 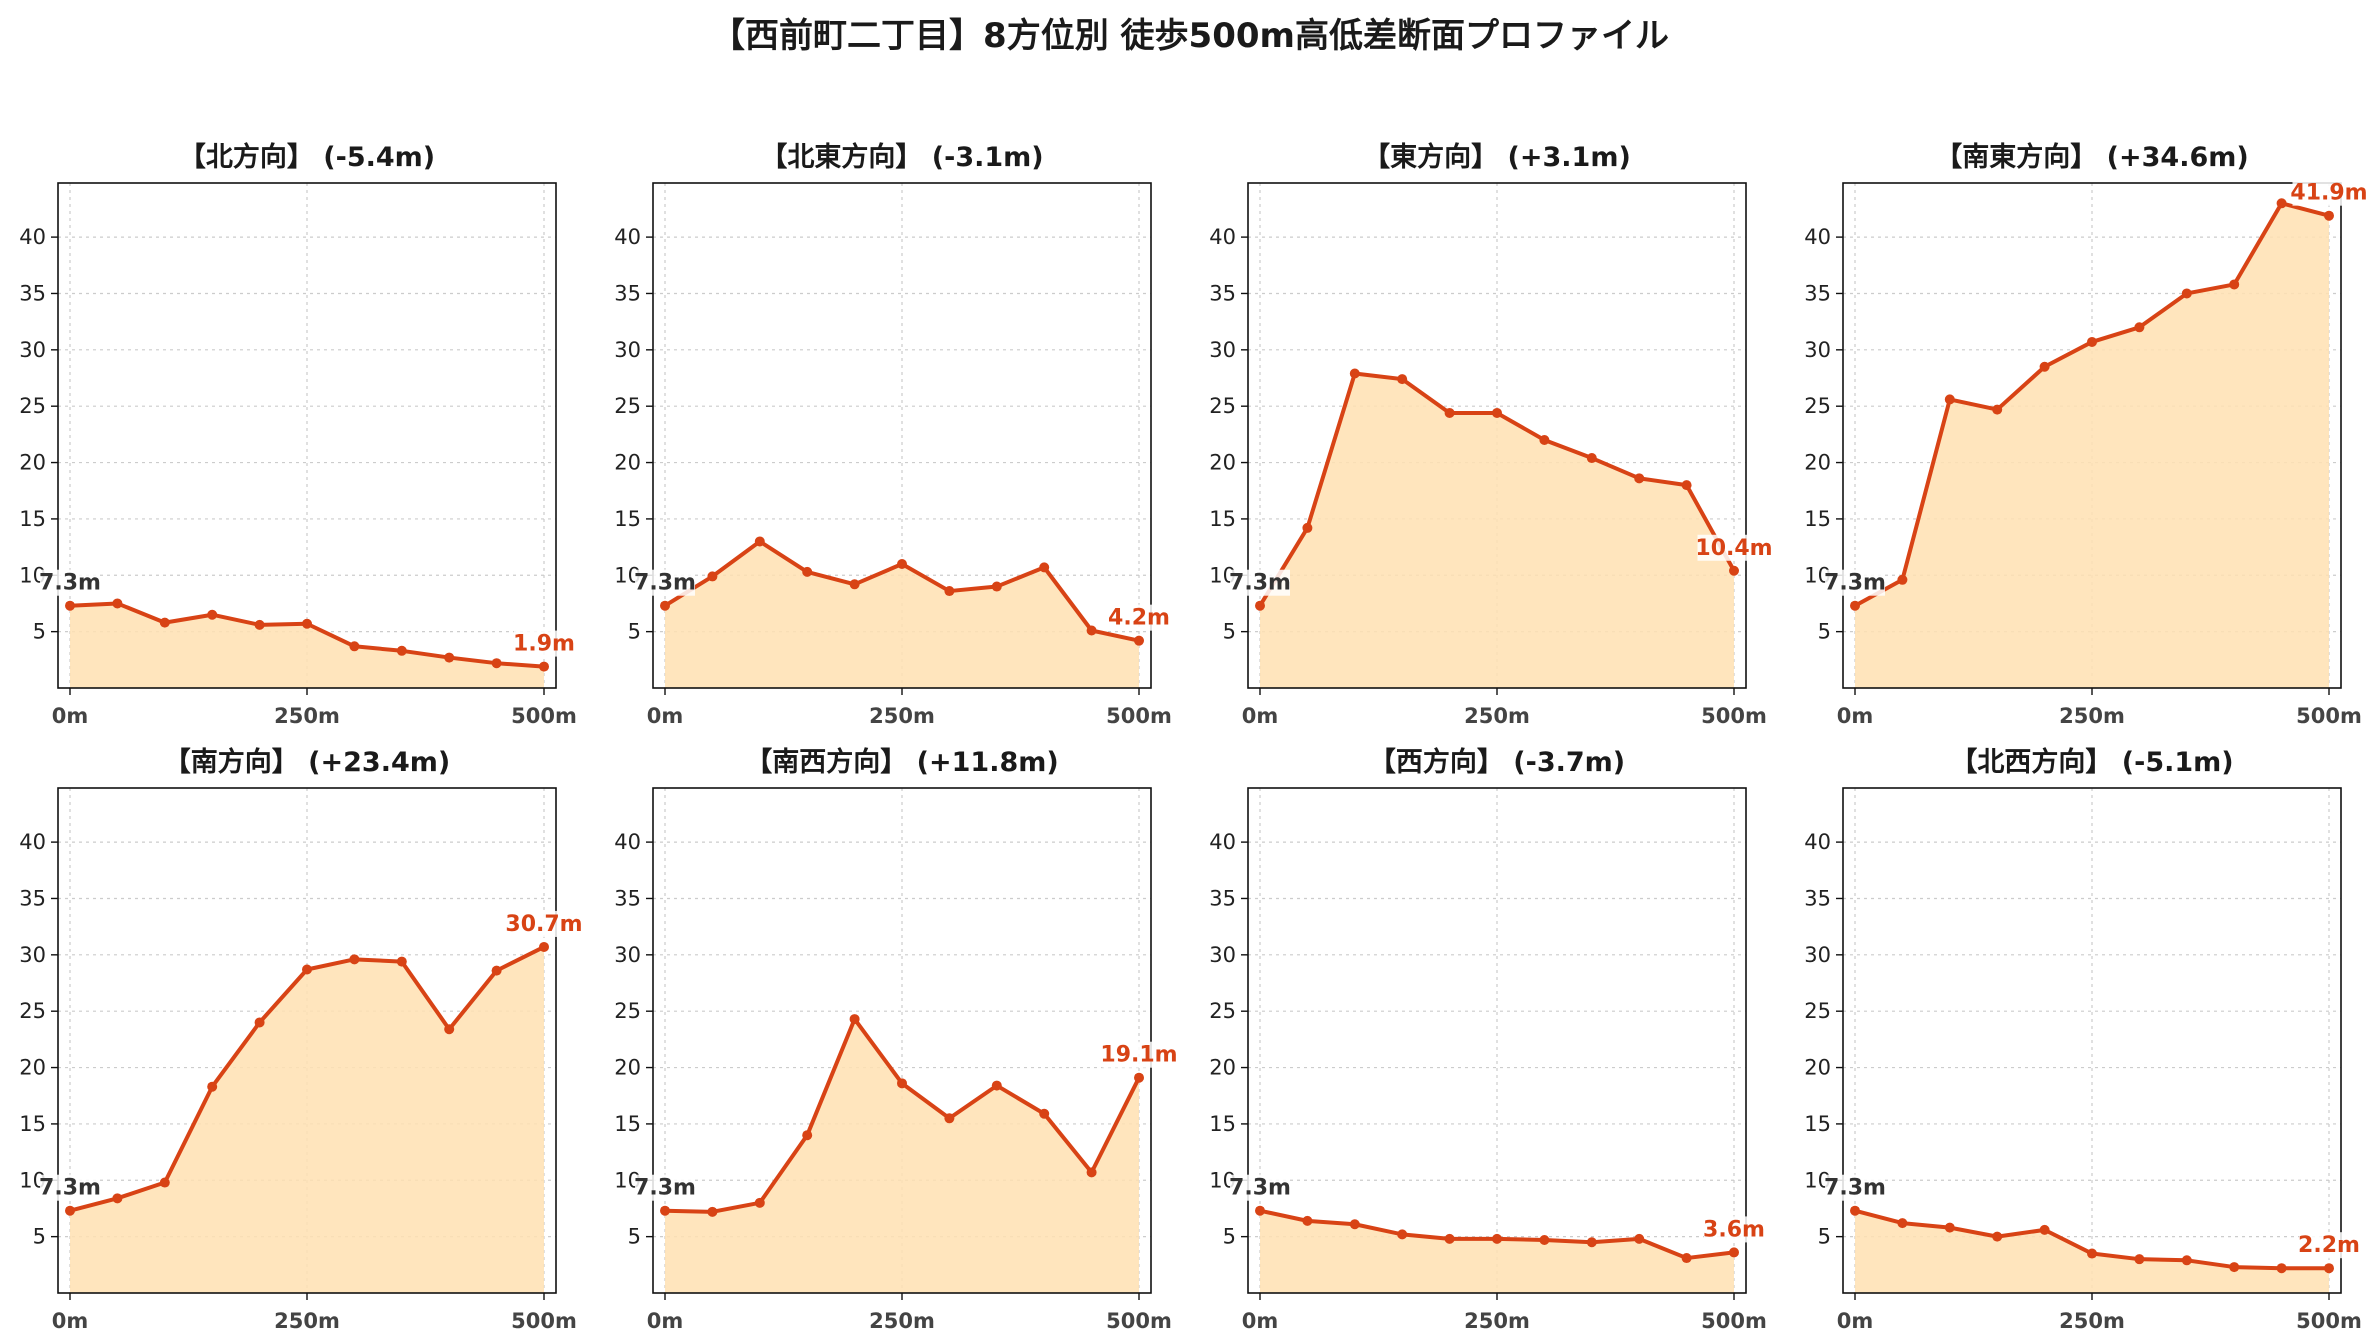 What do you see at coordinates (2092, 446) in the screenshot?
I see `elevation-area` at bounding box center [2092, 446].